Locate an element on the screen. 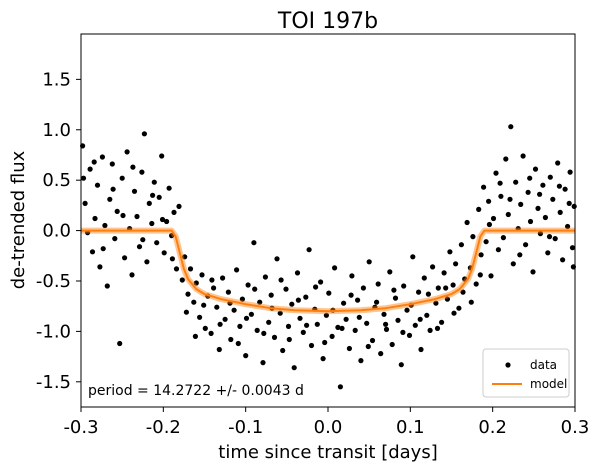  x-tick-label: -0.1 is located at coordinates (245, 427).